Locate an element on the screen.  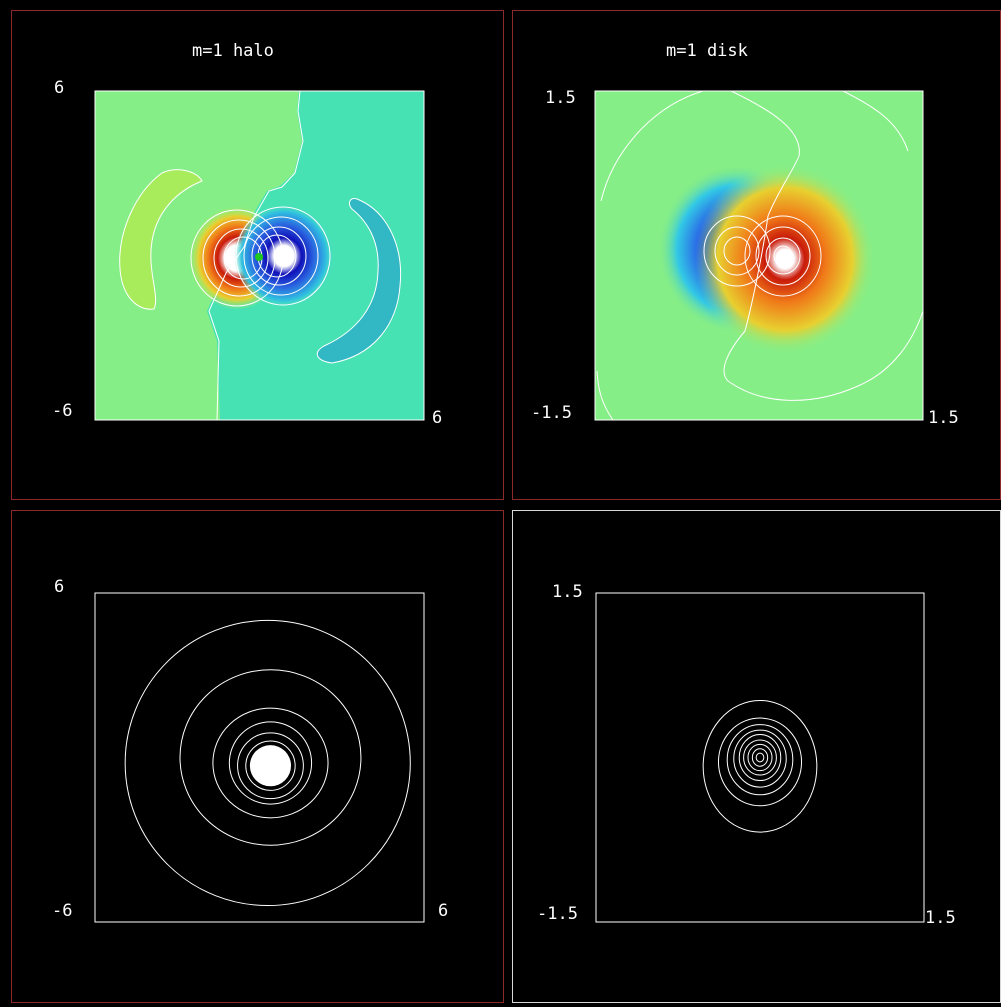
disk-contour-plot is located at coordinates (760, 757).